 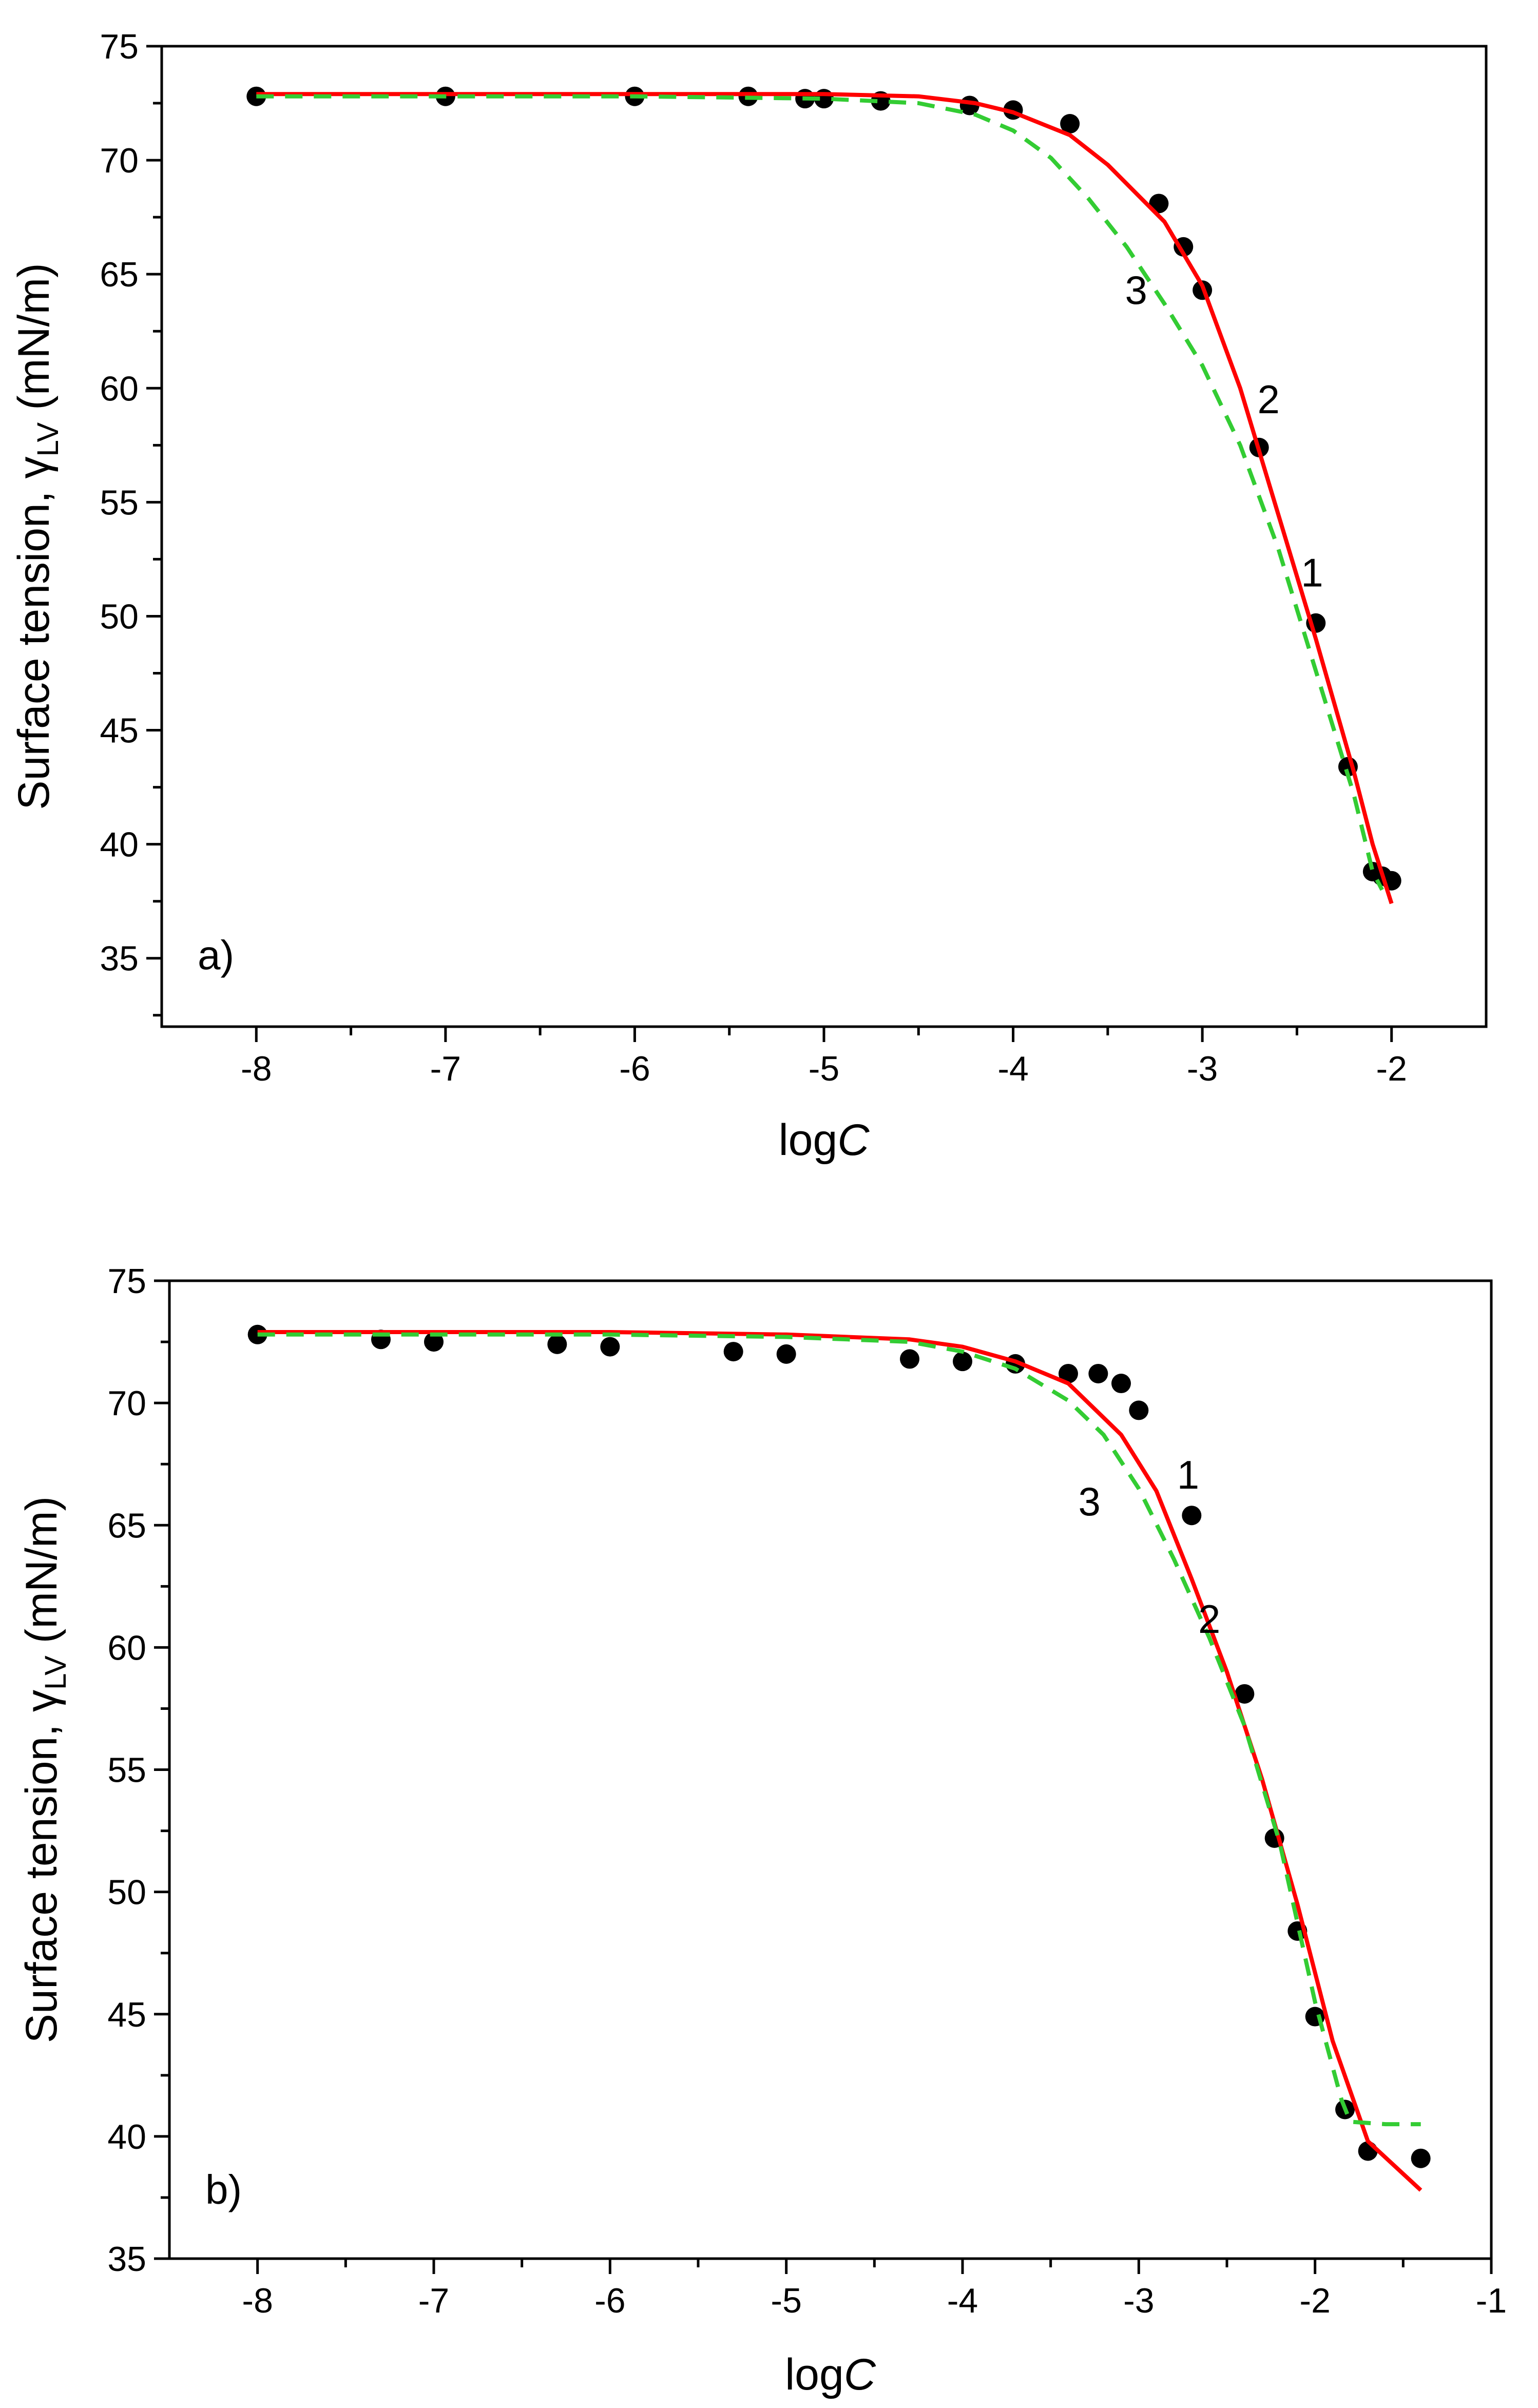 I want to click on panel-label: a), so click(x=216, y=955).